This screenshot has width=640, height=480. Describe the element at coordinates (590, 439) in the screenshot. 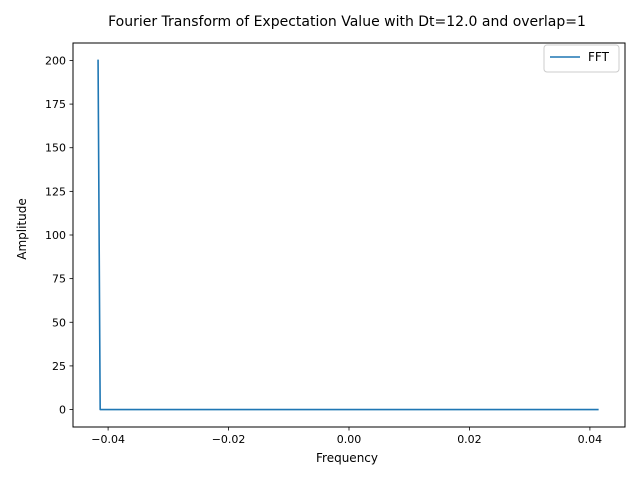

I see `x-tick-label: 0.04` at that location.